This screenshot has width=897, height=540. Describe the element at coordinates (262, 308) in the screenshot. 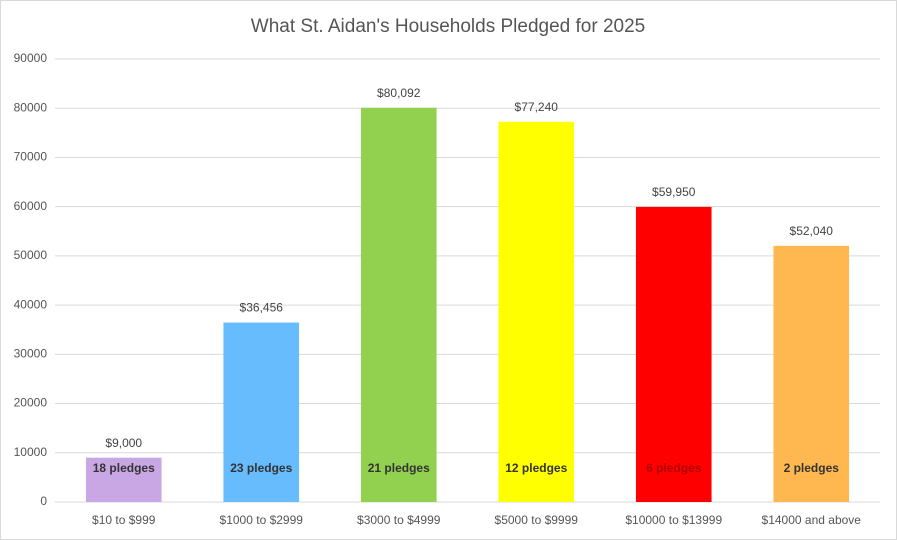

I see `value-label: $36,456` at that location.